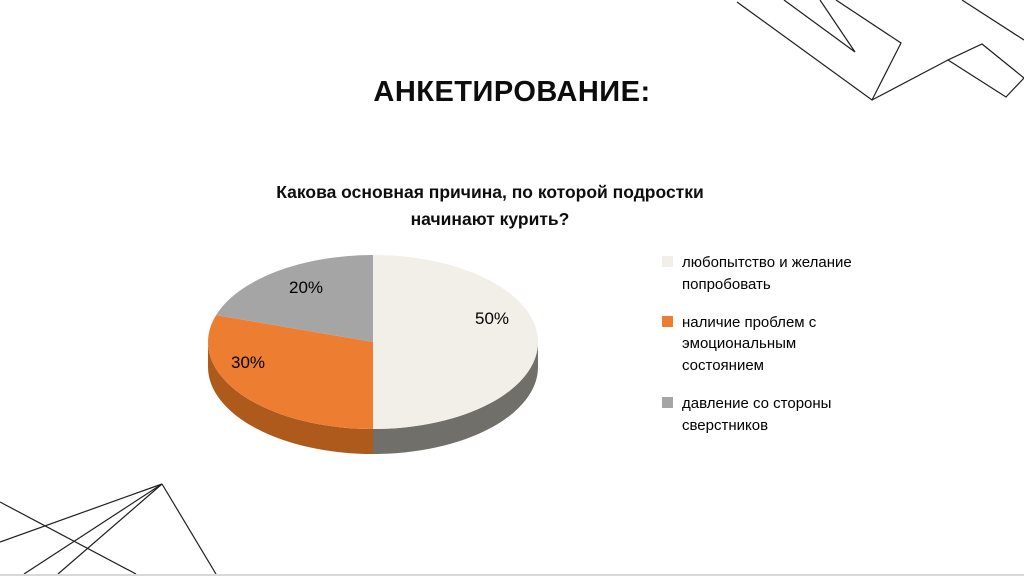  I want to click on legend-swatch-peer-pressure, so click(667, 402).